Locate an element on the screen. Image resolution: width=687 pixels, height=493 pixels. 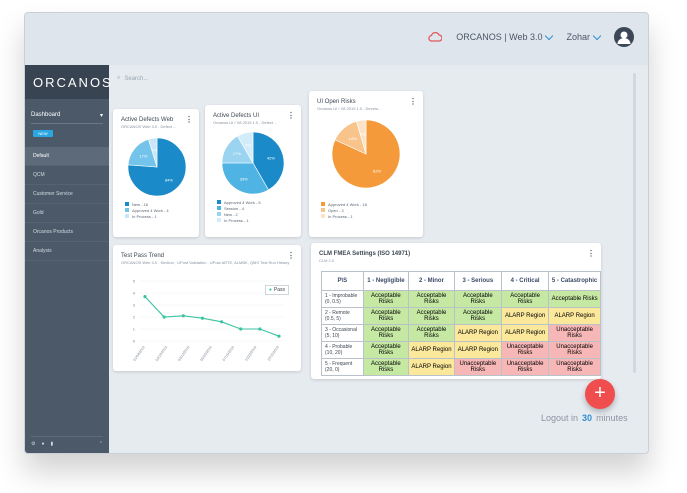
sidebar-item-gold: Gold is located at coordinates (67, 213).